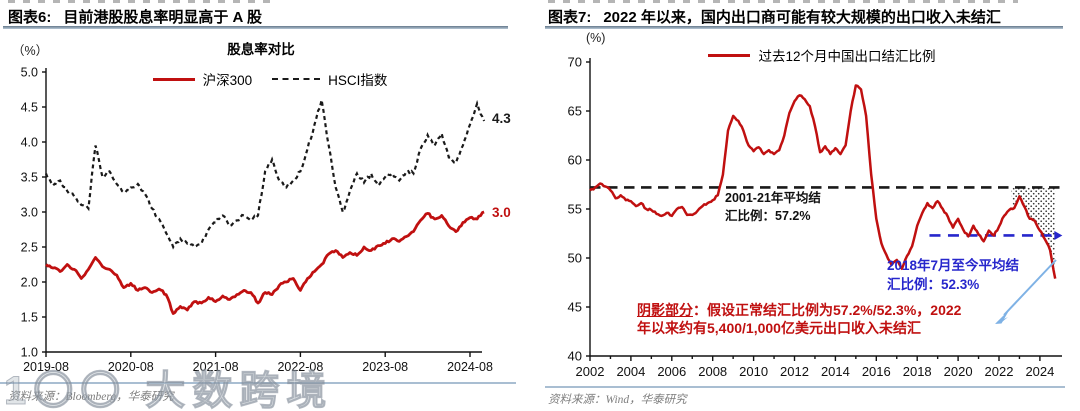 This screenshot has width=1080, height=411. Describe the element at coordinates (29, 318) in the screenshot. I see `svg-text: 1.5` at that location.